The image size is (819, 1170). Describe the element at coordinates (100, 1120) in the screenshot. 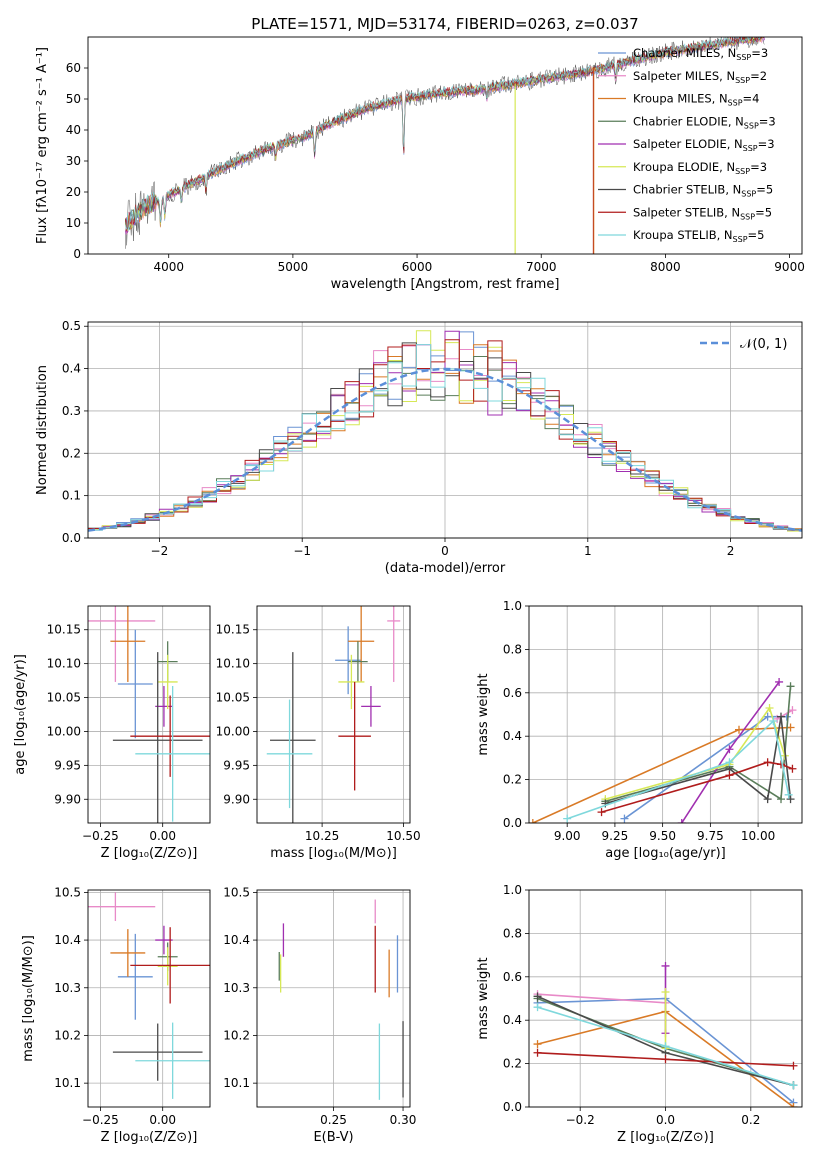

I see `x-tick-label: −0.25` at that location.